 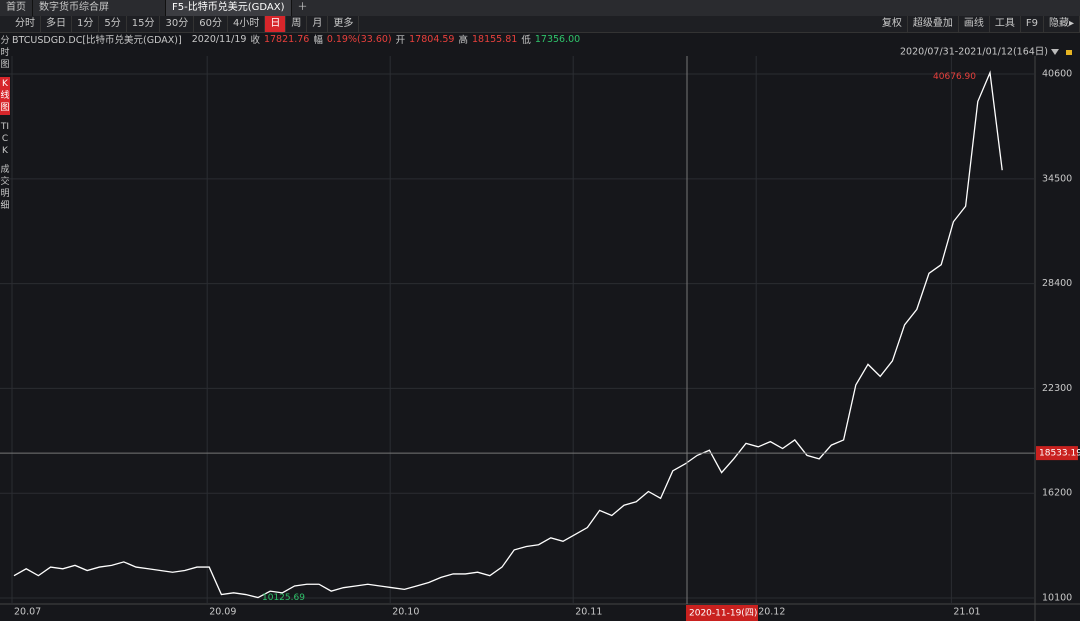 I want to click on x-tick-label: 20.12, so click(x=771, y=612).